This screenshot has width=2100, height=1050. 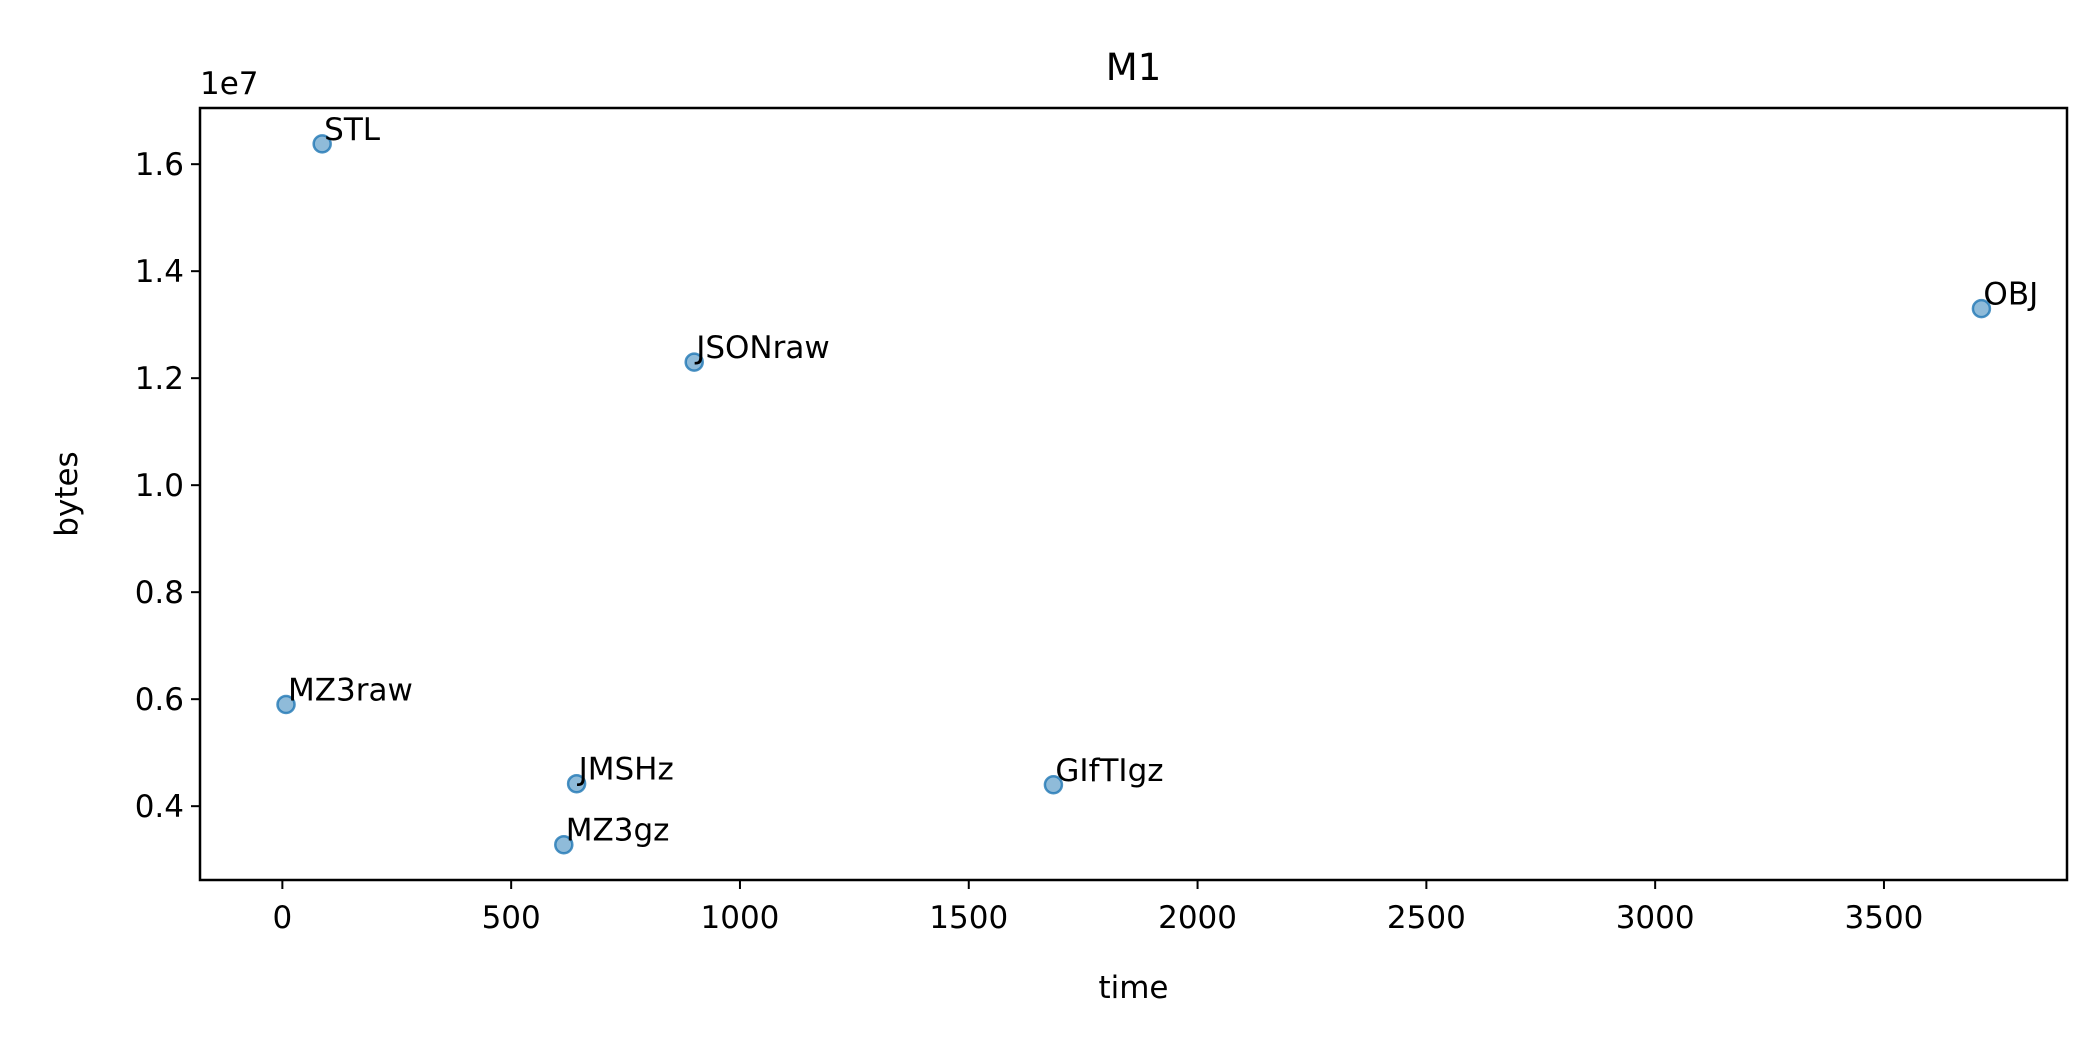 What do you see at coordinates (1133, 988) in the screenshot?
I see `x-axis-label: time` at bounding box center [1133, 988].